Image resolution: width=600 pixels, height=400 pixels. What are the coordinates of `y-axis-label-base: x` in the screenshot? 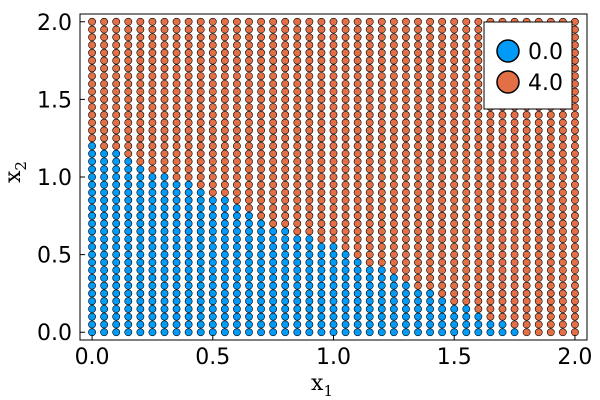 It's located at (13, 176).